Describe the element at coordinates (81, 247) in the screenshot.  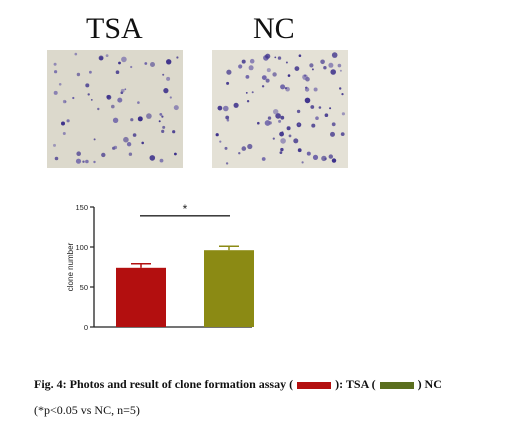
I see `y-tick-label: 100` at that location.